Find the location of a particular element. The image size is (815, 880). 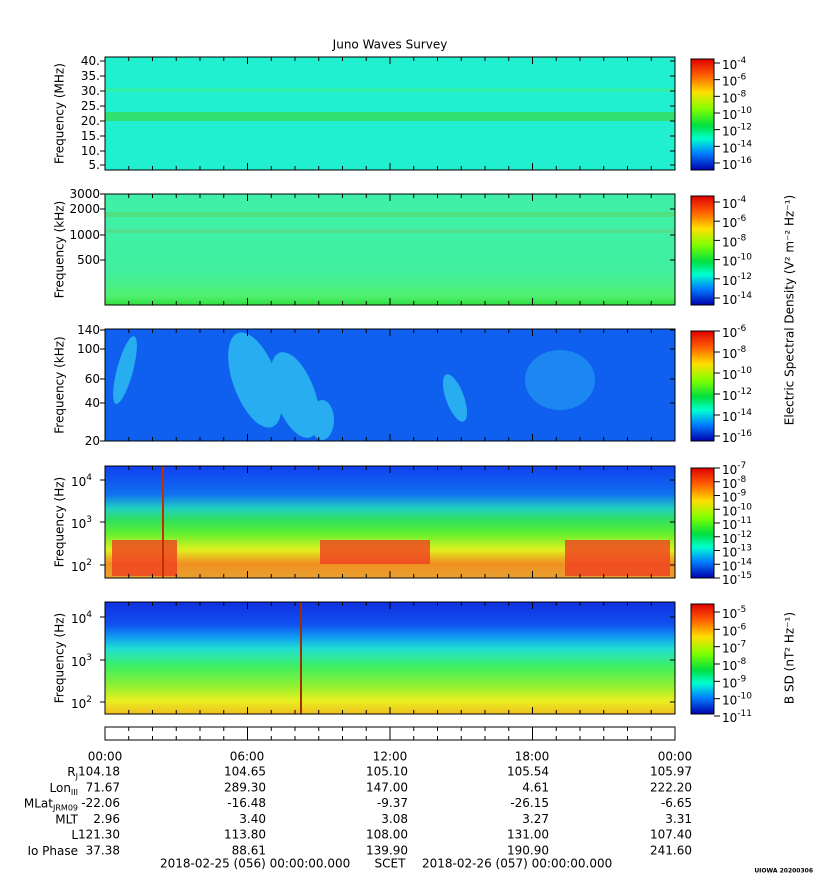

y-tick-label-main: 15. is located at coordinates (90, 136).